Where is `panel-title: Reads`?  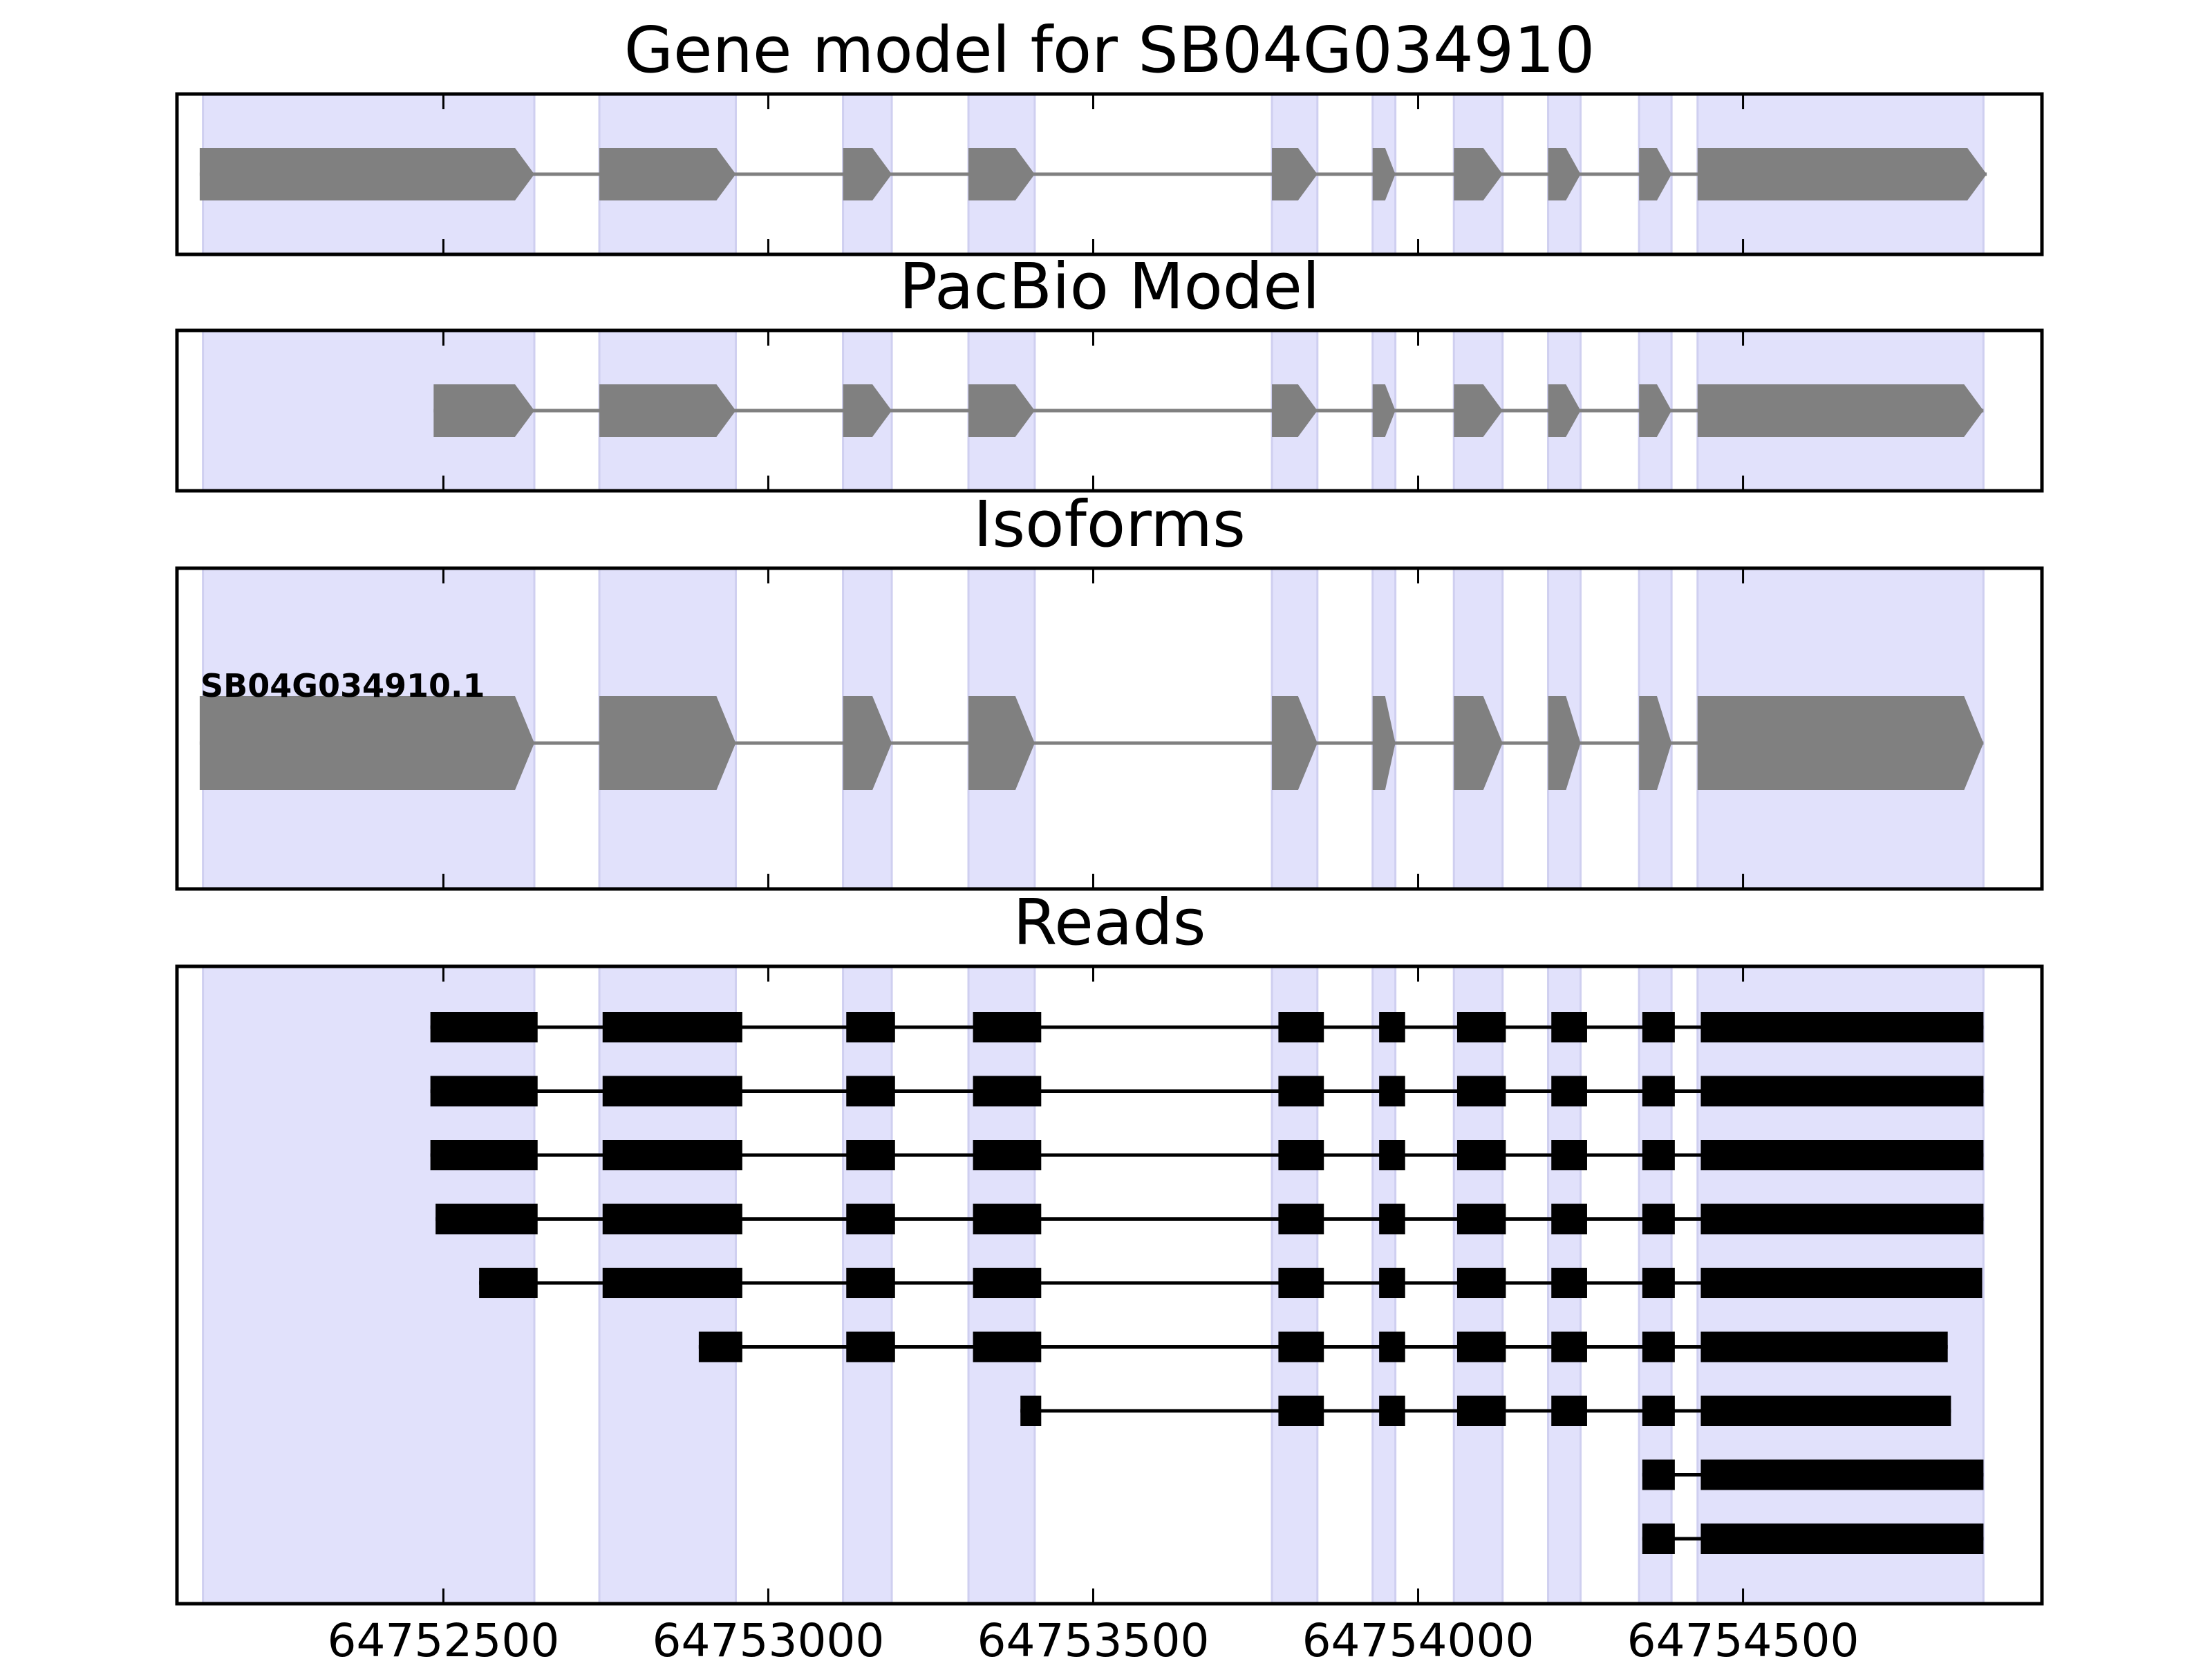
panel-title: Reads is located at coordinates (1110, 922).